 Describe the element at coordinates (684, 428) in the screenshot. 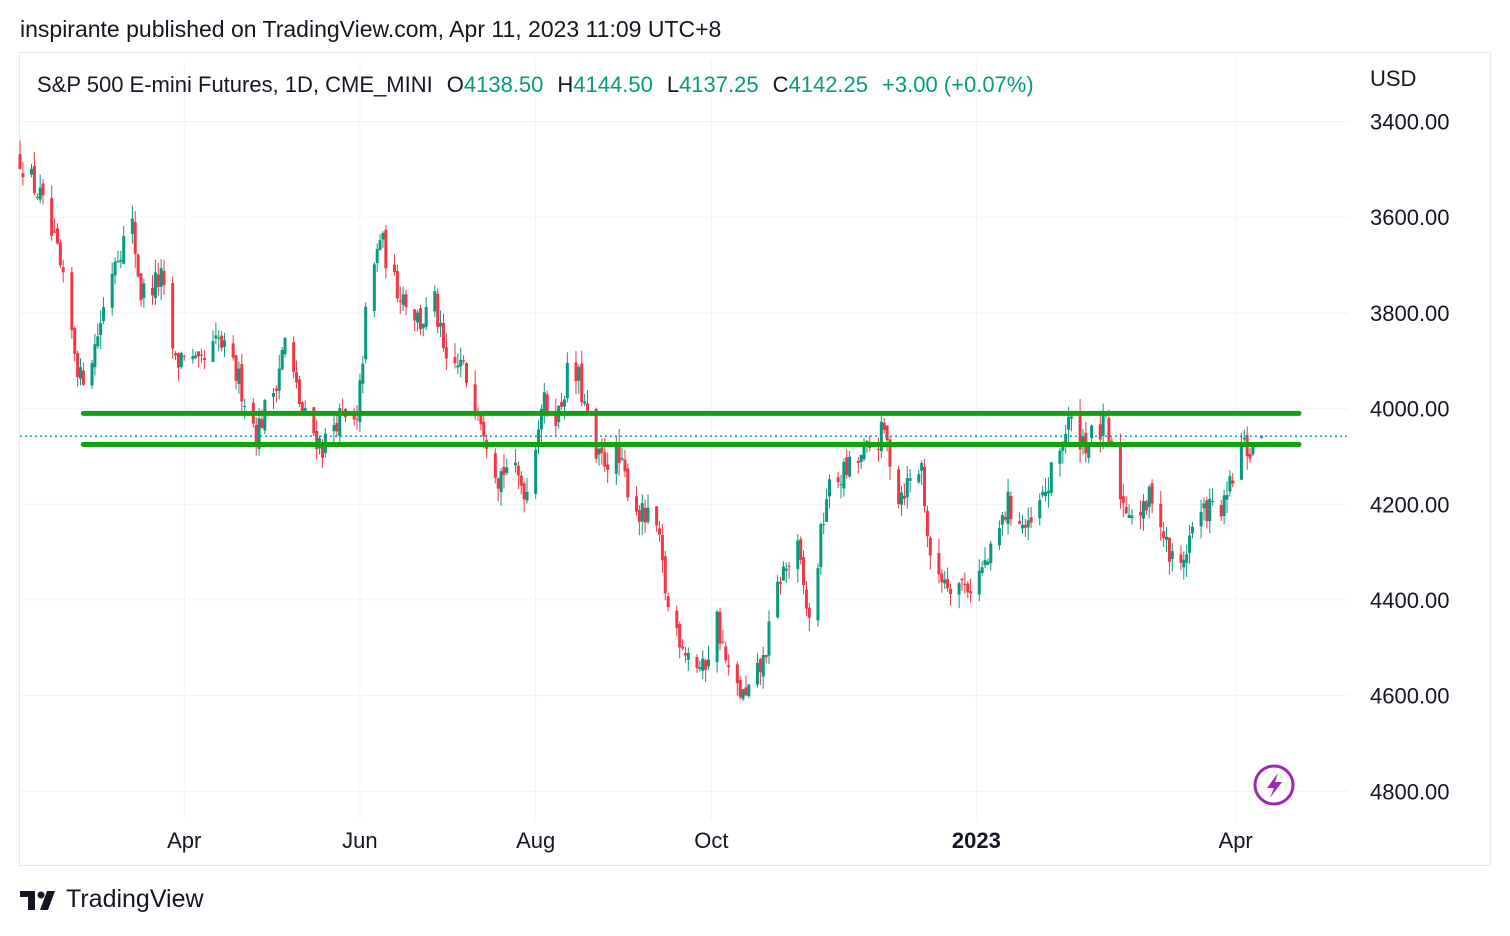

I see `support-resistance-lines` at that location.